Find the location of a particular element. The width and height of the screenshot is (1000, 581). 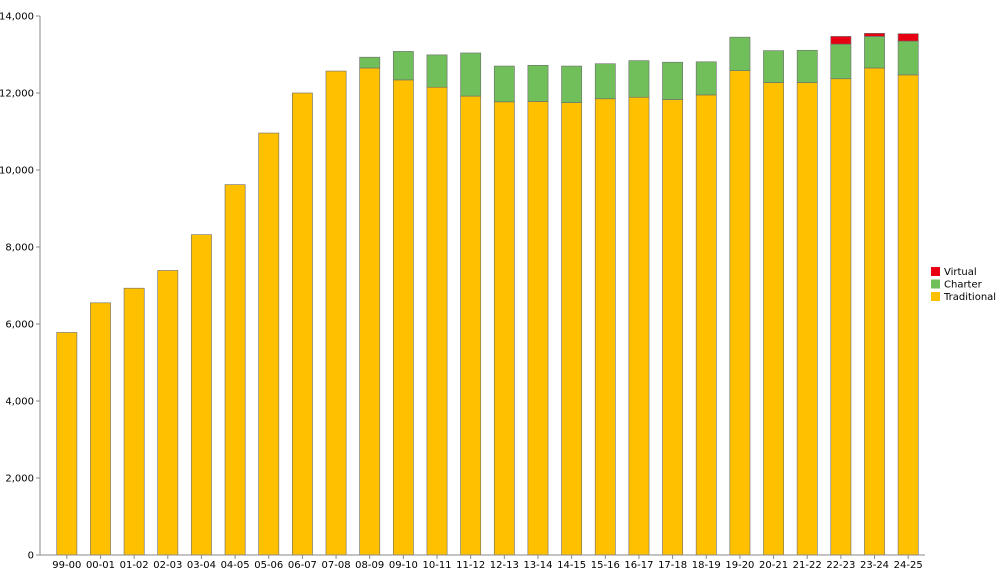

x-tick-label: 24-25 is located at coordinates (908, 565).